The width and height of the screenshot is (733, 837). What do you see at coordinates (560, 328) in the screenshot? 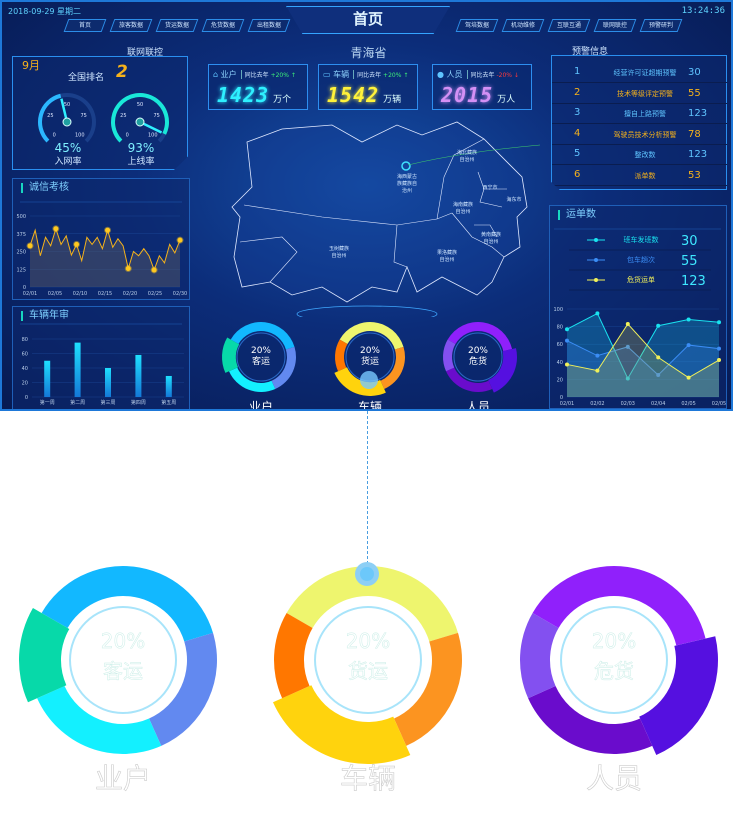
I see `y-tick-label: 80` at bounding box center [560, 328].